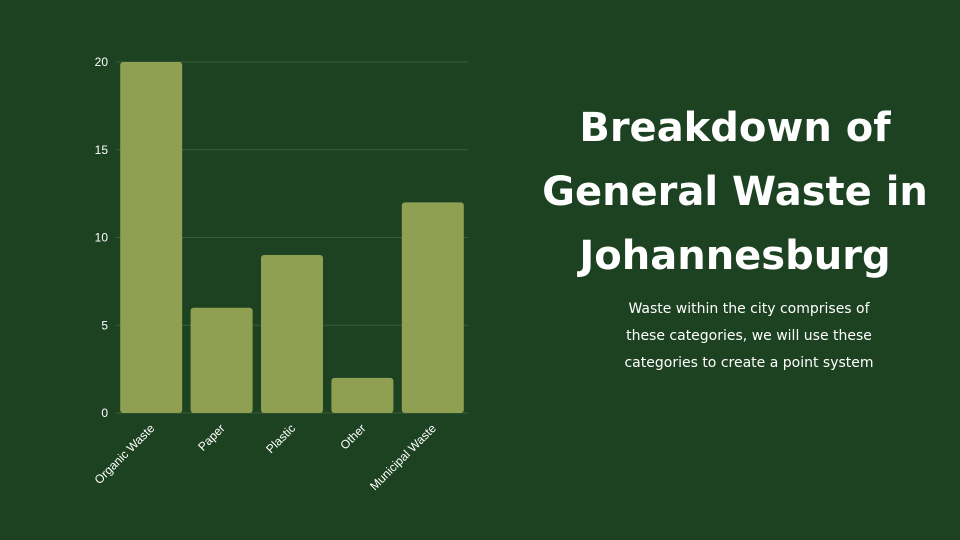 This screenshot has height=540, width=960. Describe the element at coordinates (102, 62) in the screenshot. I see `y-tick-label: 20` at that location.